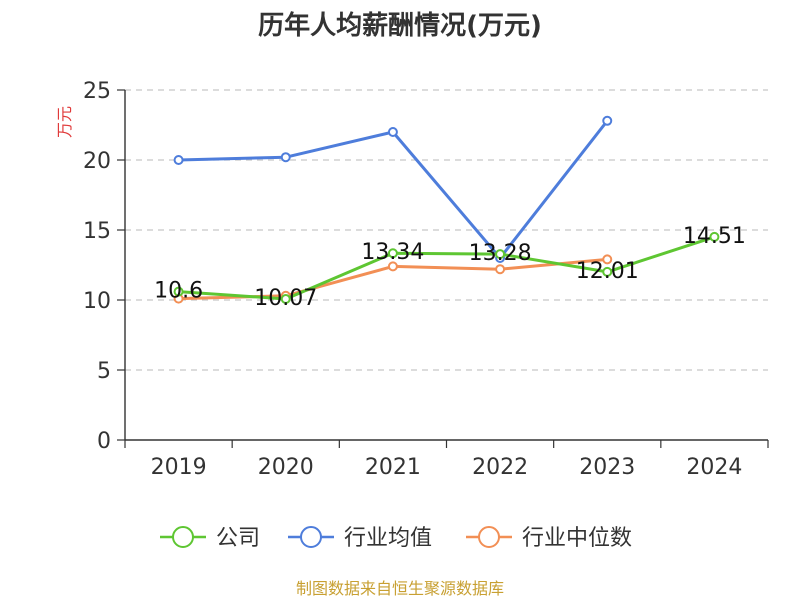  I want to click on x-tick-label: 2022, so click(500, 467).